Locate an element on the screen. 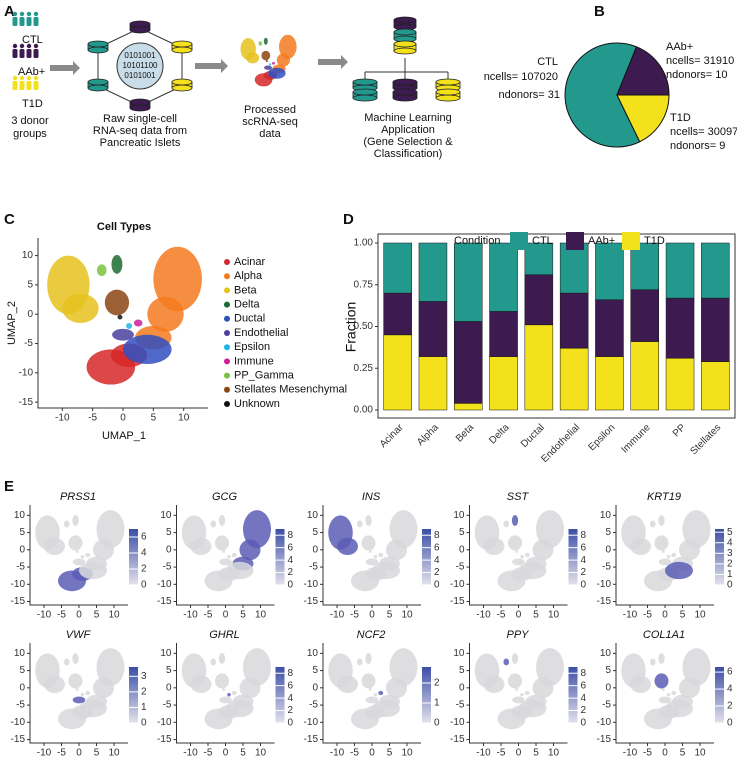 The image size is (737, 764). x-tick-label: Immune is located at coordinates (636, 439).